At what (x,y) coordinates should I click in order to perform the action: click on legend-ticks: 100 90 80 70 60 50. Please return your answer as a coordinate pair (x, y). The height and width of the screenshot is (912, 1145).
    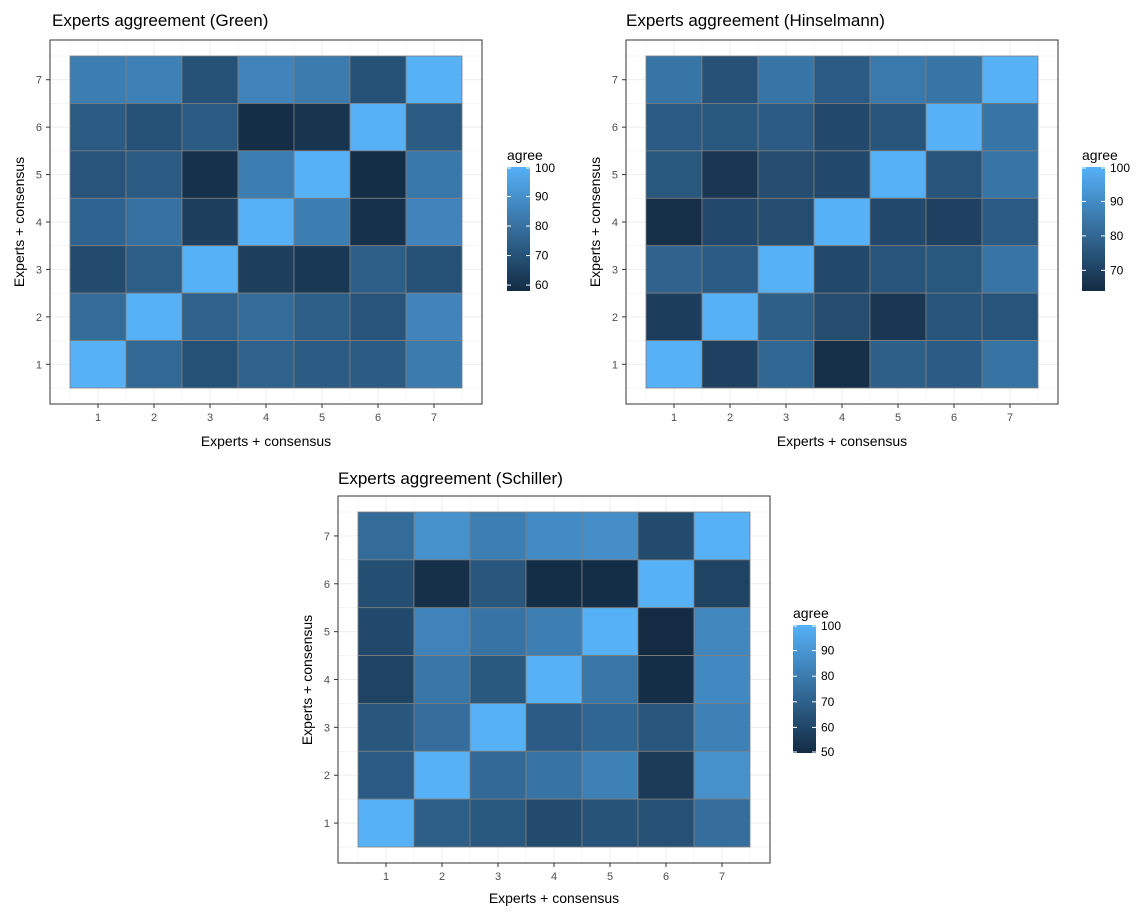
    Looking at the image, I should click on (817, 689).